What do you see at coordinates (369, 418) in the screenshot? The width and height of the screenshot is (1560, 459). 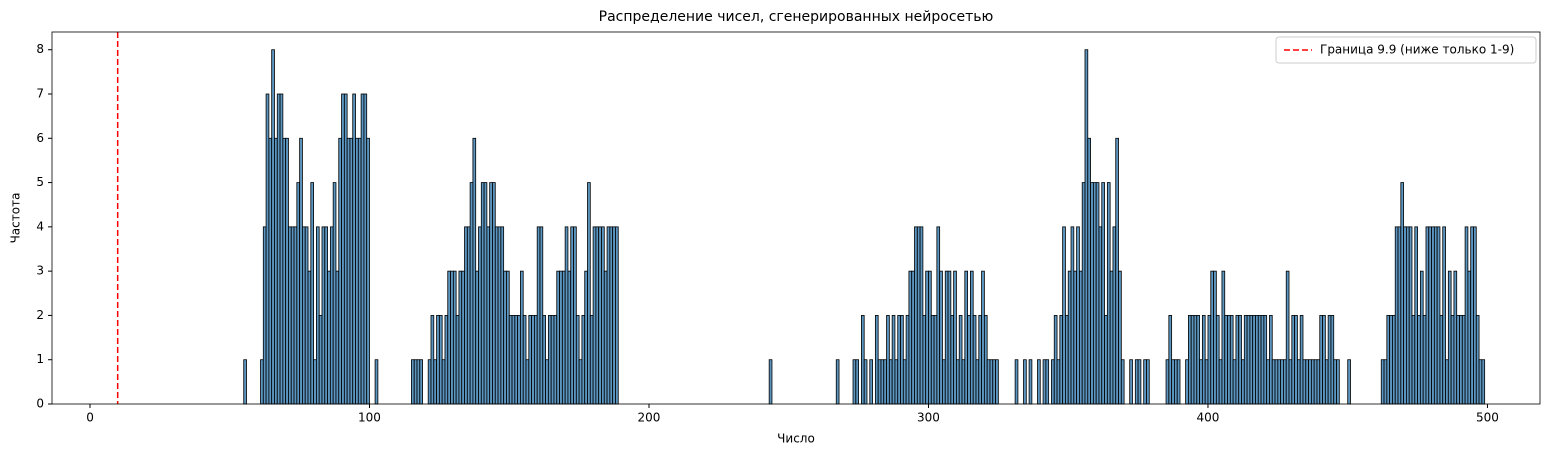 I see `x-tick-label: 100` at bounding box center [369, 418].